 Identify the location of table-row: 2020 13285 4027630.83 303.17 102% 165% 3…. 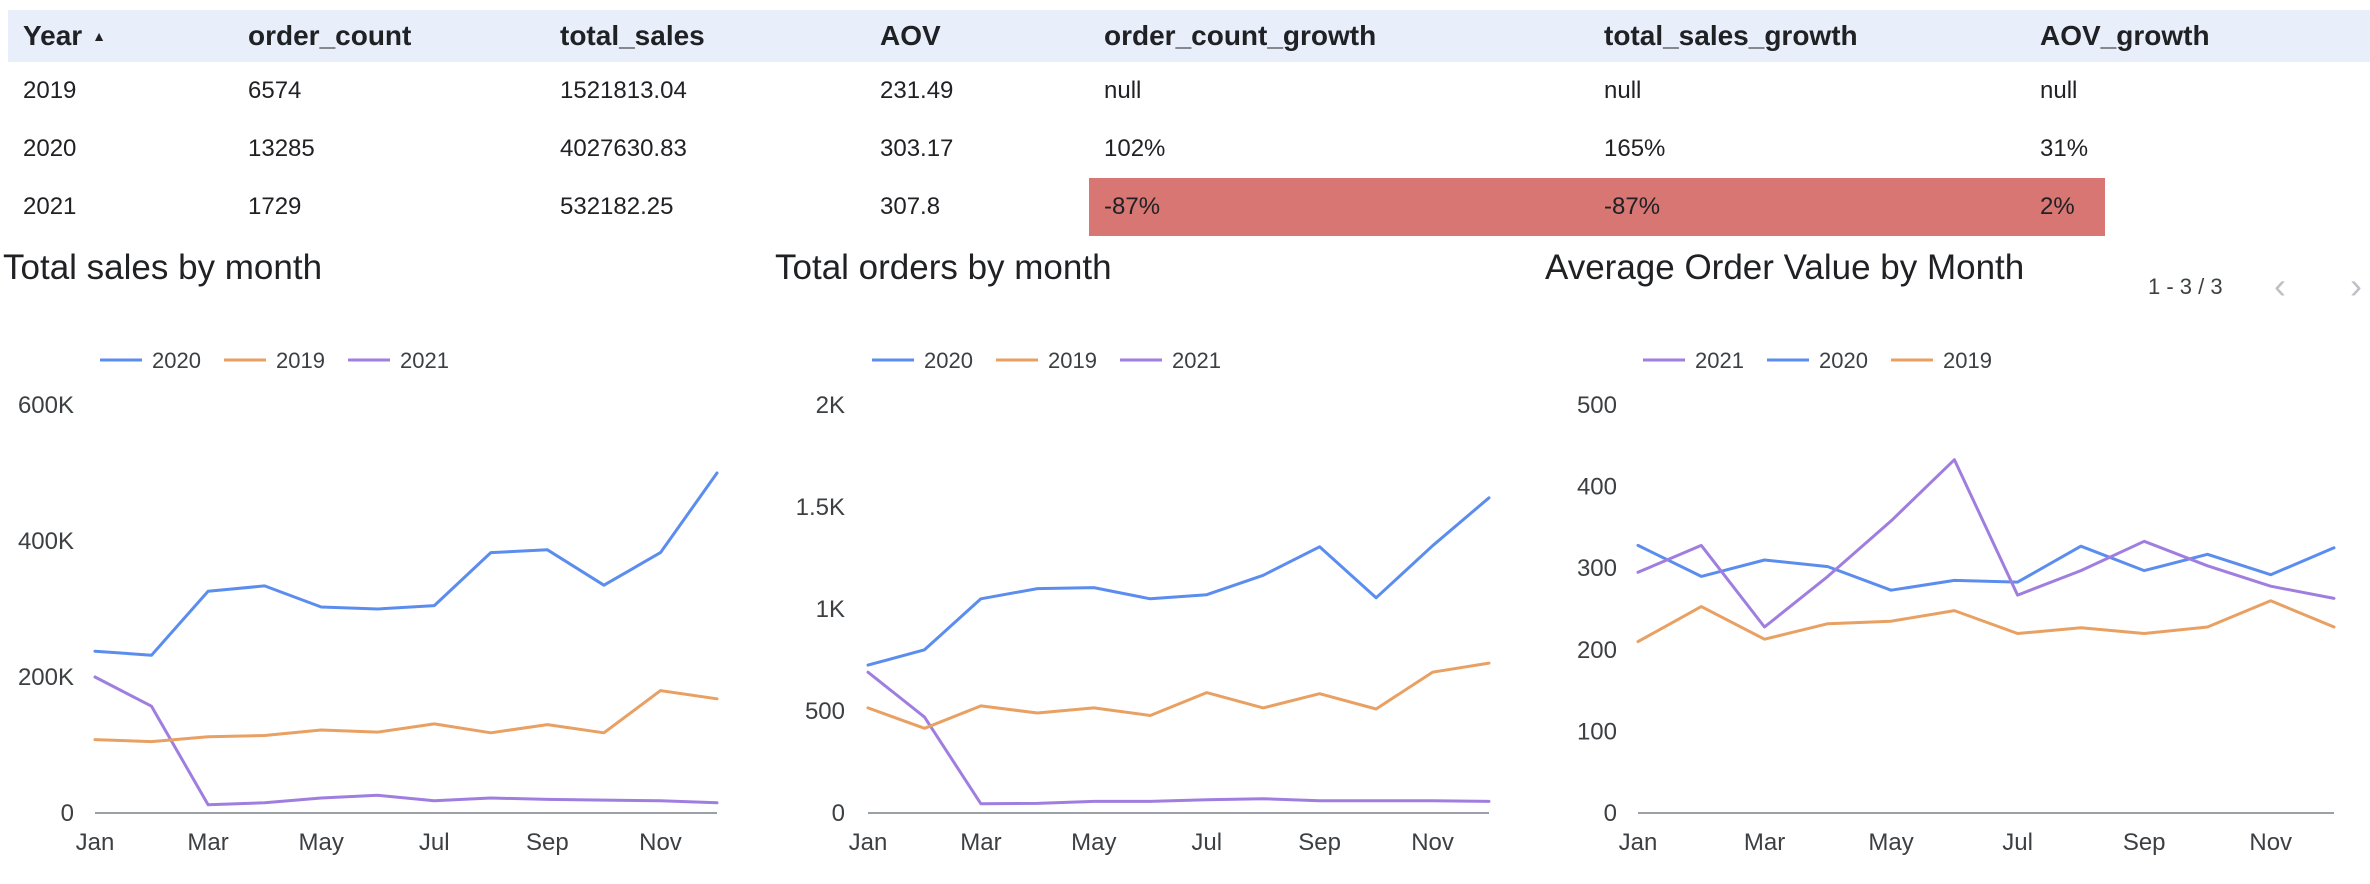
(1189, 149).